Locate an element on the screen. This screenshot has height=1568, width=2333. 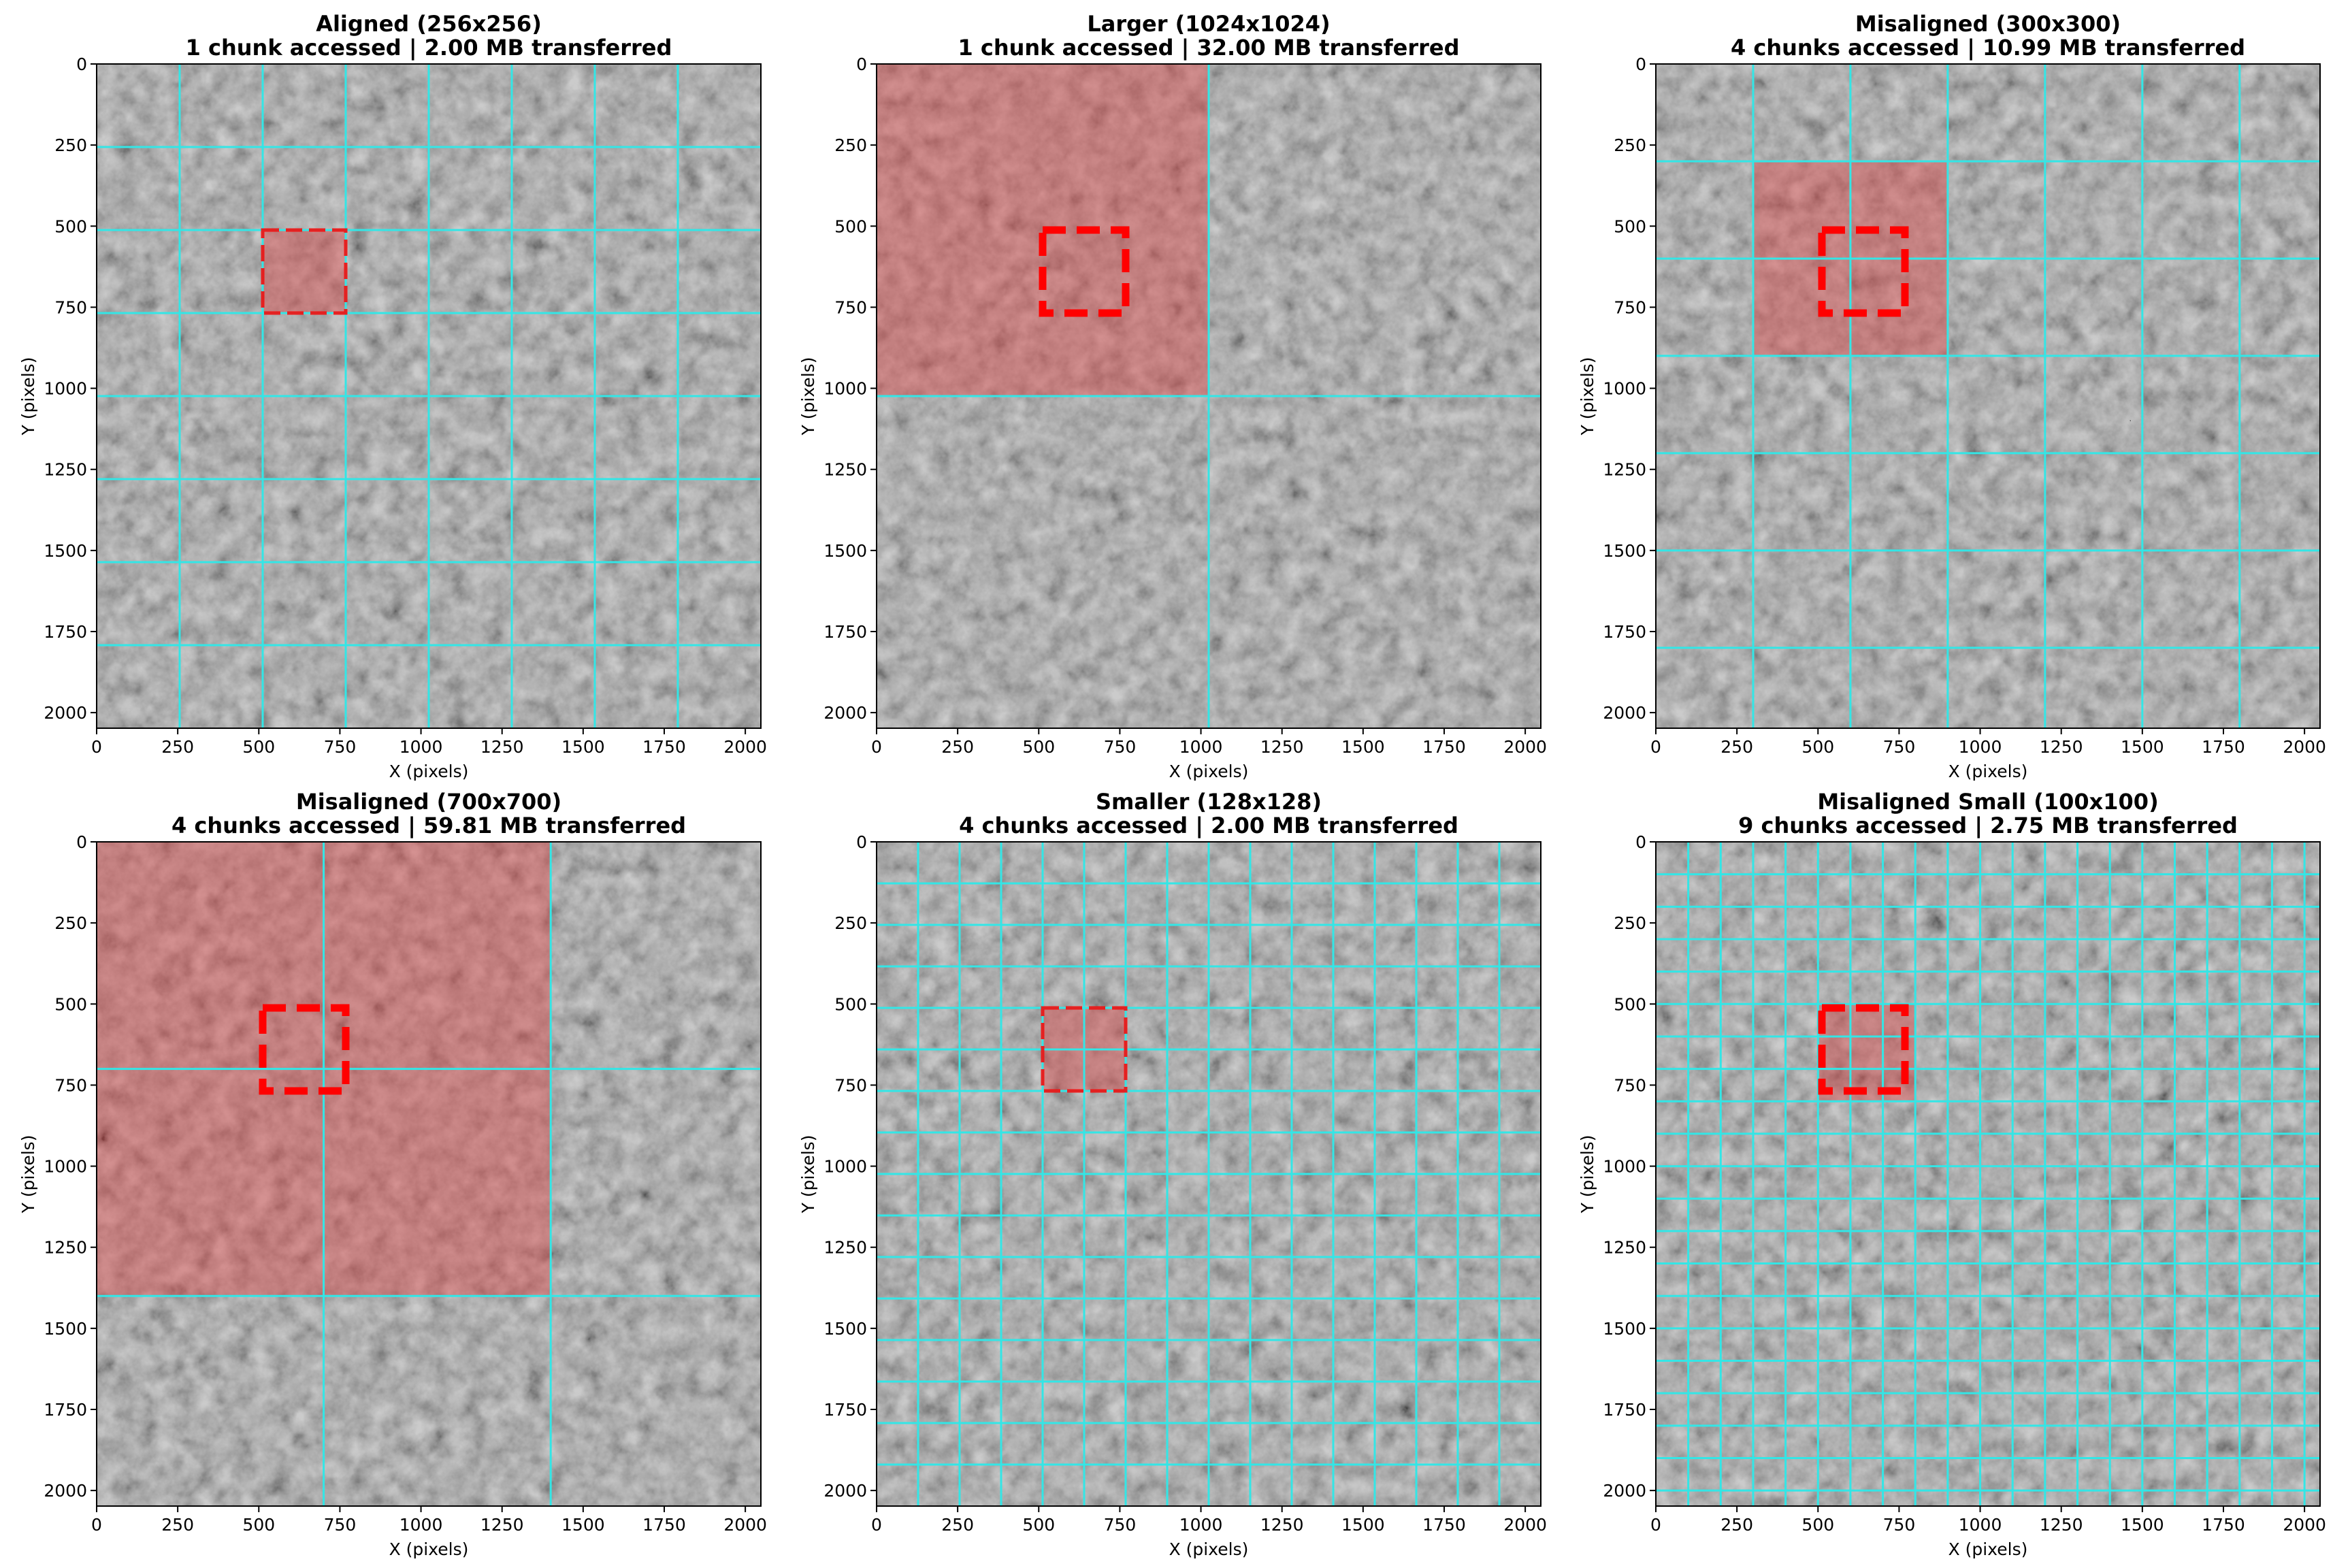
subplot-title: Misaligned Small (100x100) is located at coordinates (1988, 802).